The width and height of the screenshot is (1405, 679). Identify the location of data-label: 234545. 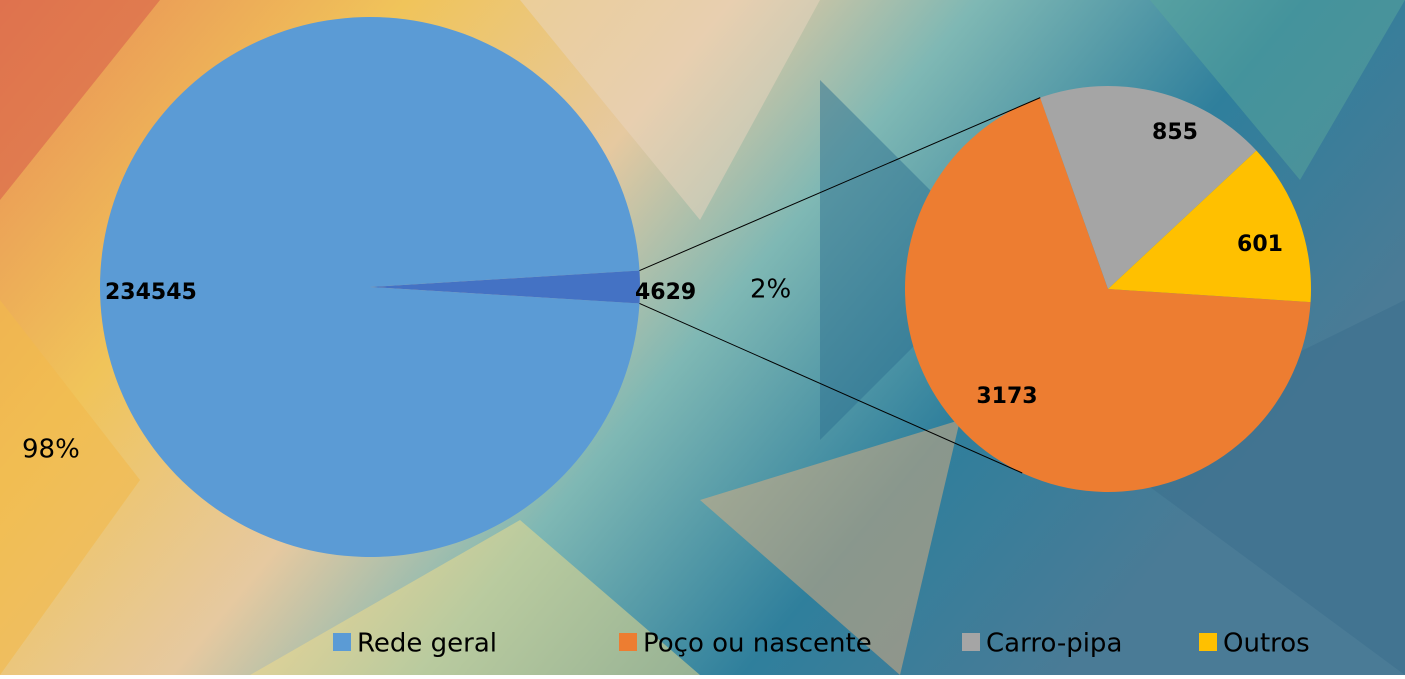
(151, 292).